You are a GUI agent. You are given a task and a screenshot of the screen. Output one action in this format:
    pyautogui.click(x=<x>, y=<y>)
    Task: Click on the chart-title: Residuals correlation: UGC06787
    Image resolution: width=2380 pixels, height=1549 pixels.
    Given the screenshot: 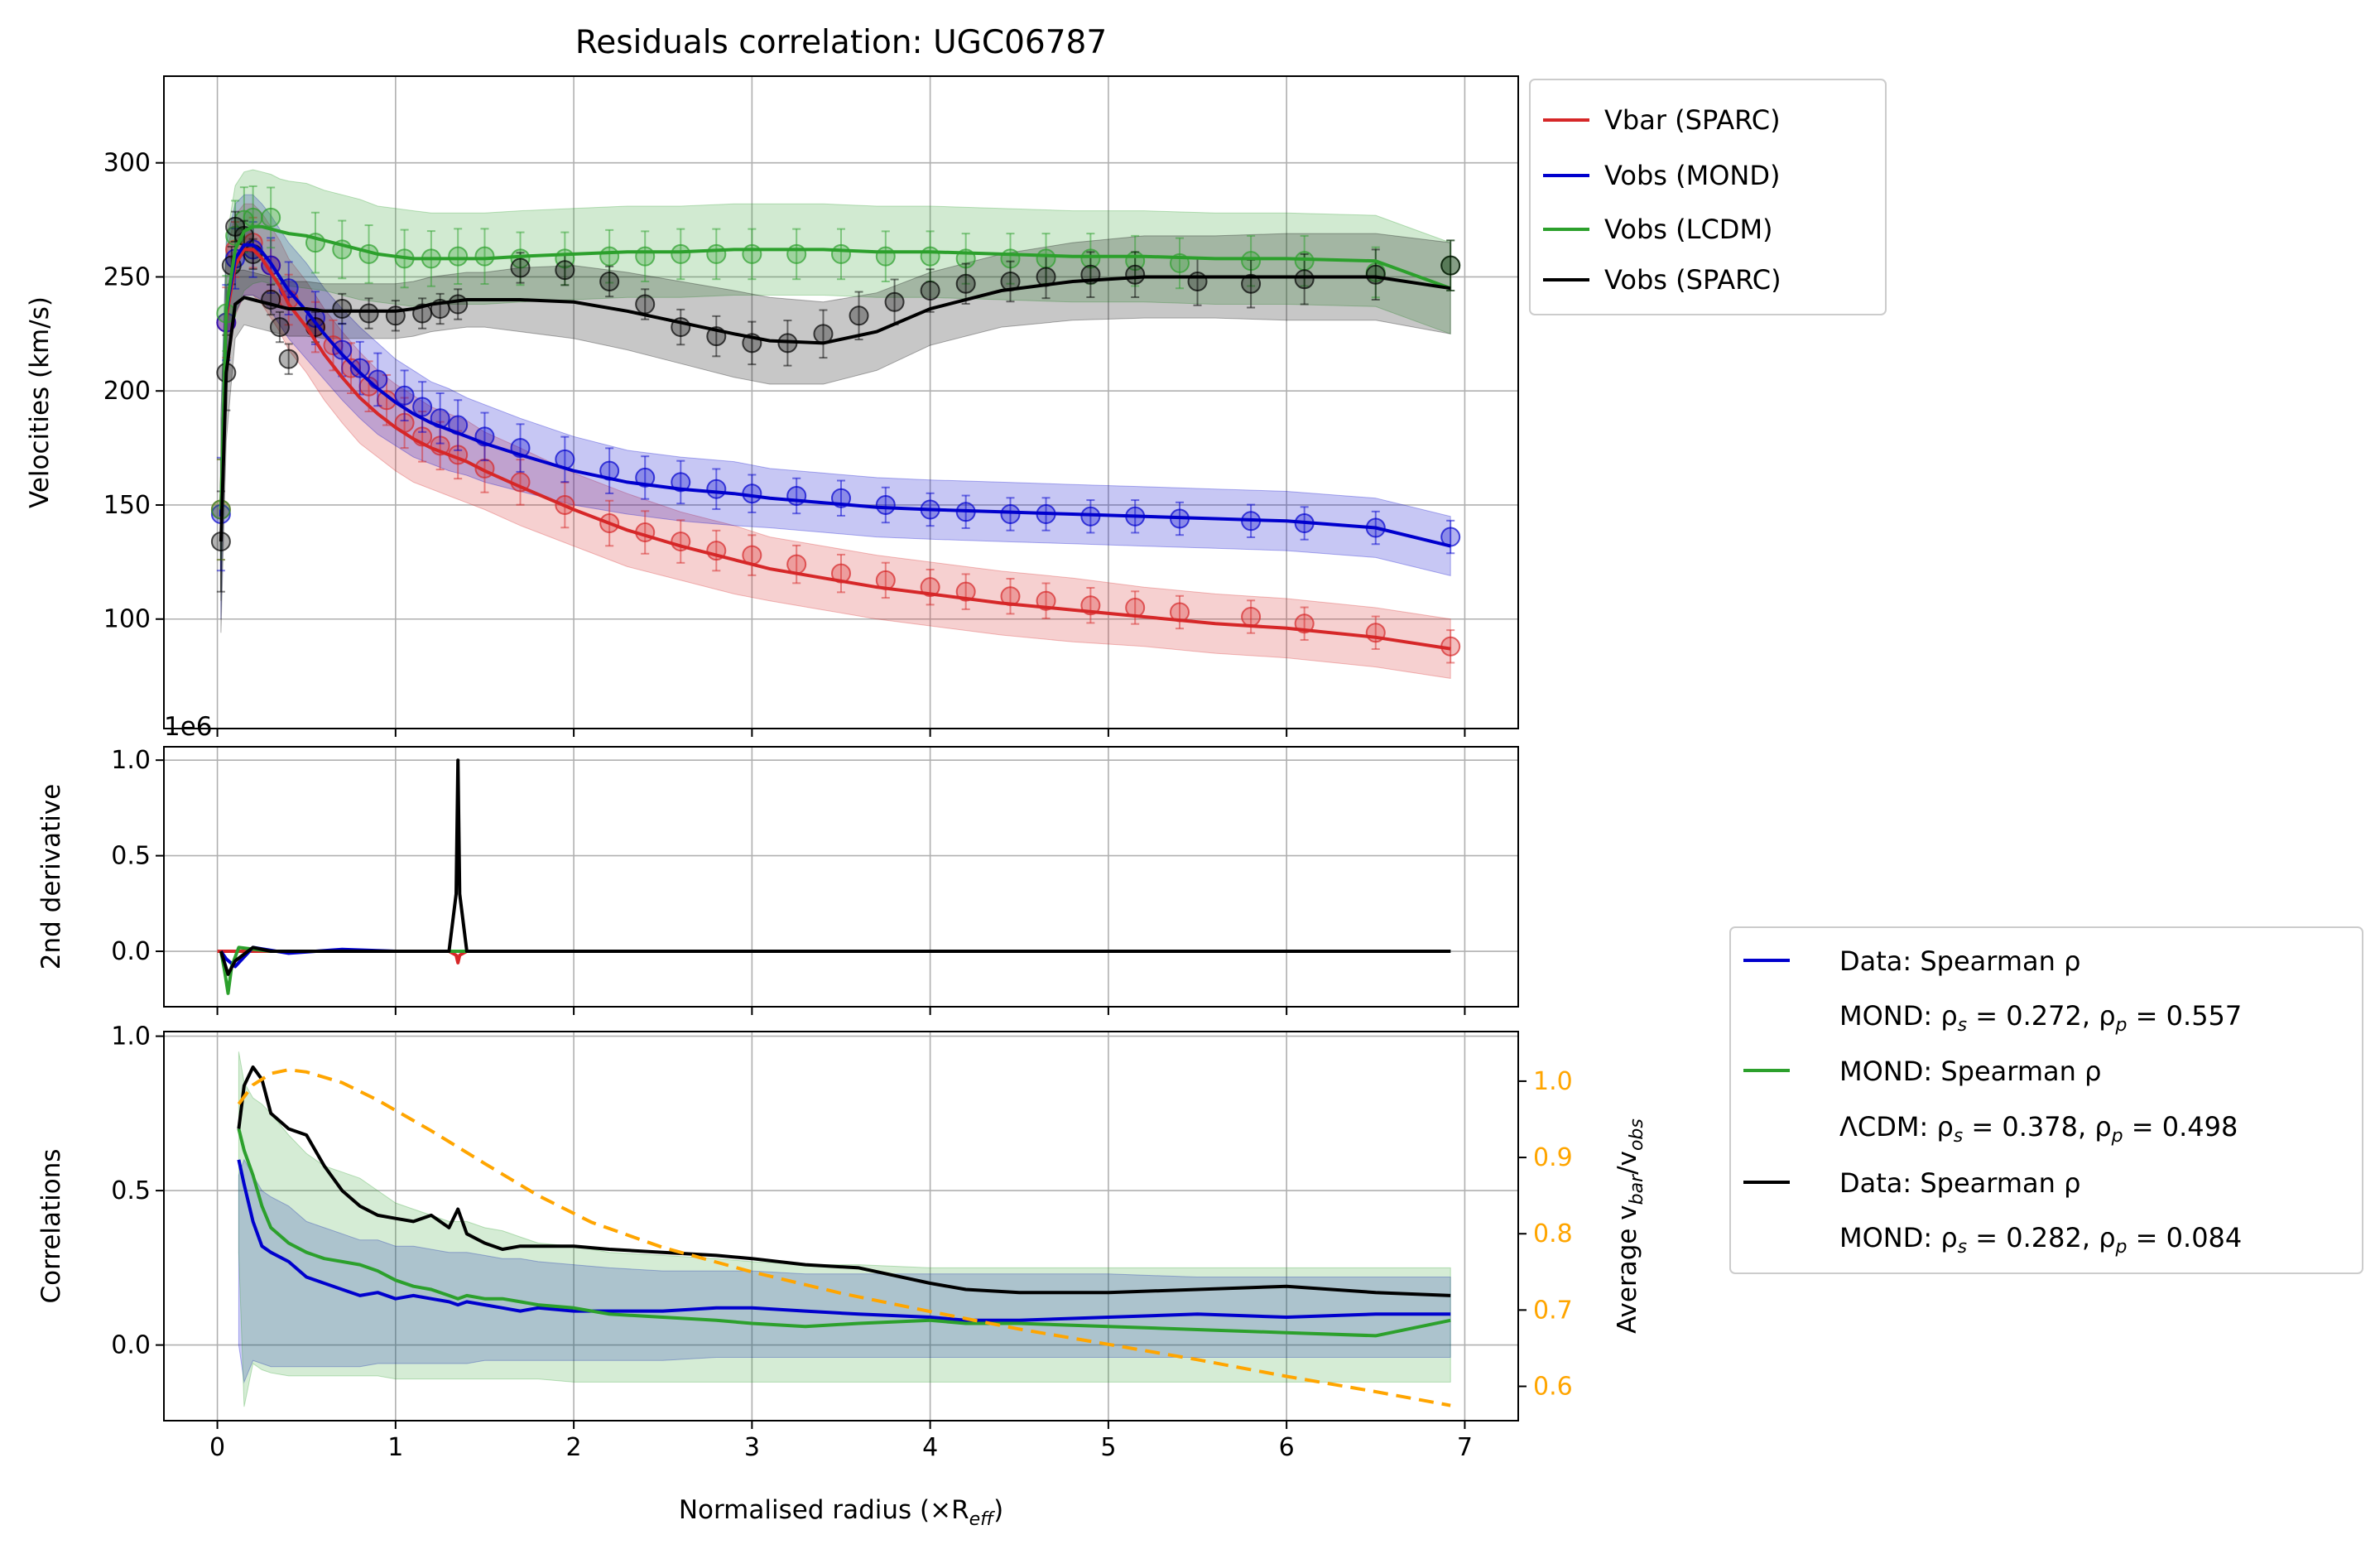 What is the action you would take?
    pyautogui.click(x=841, y=42)
    